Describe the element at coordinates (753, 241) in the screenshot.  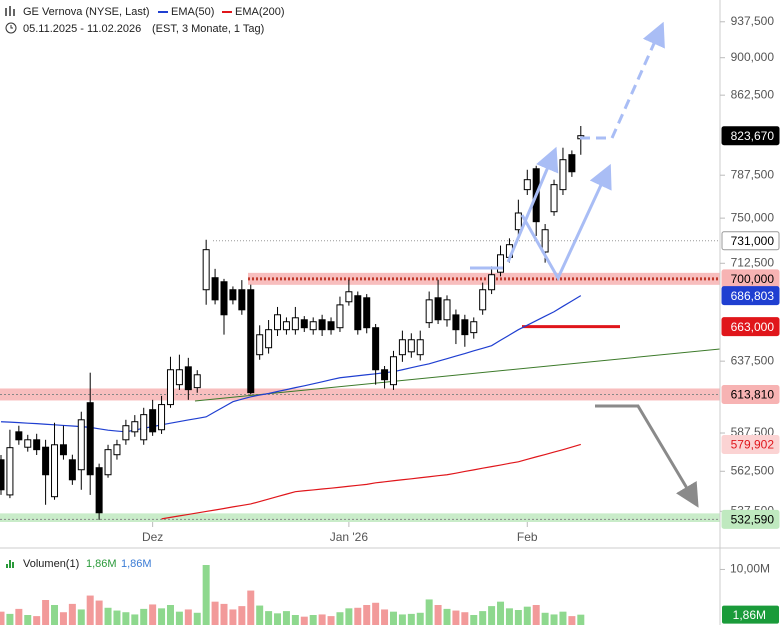
I see `price-badge-label: 731,000` at that location.